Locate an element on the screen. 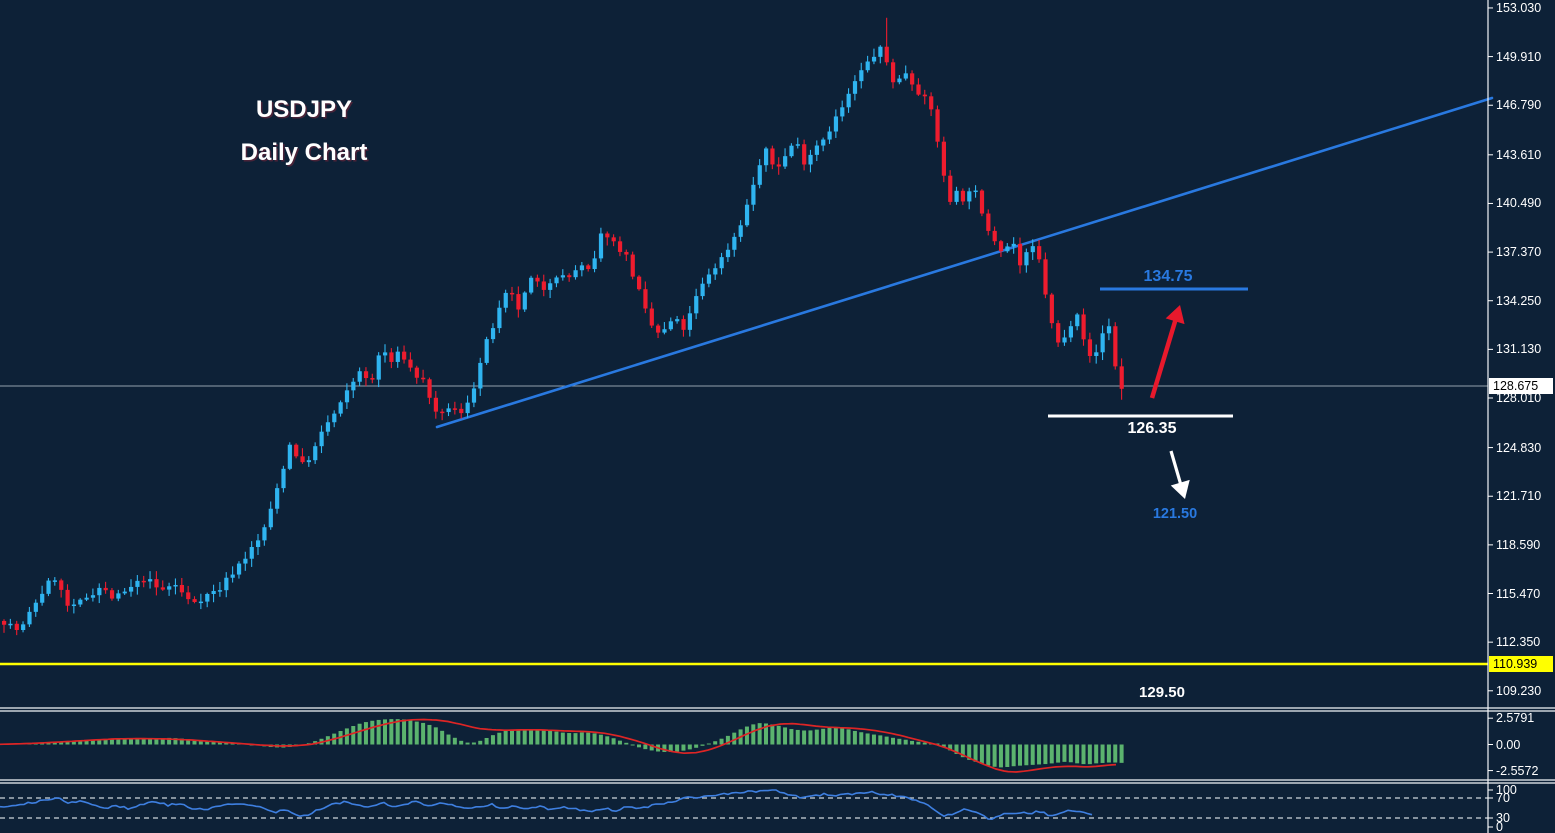  marked-price-tag: 110.939 is located at coordinates (1521, 664).